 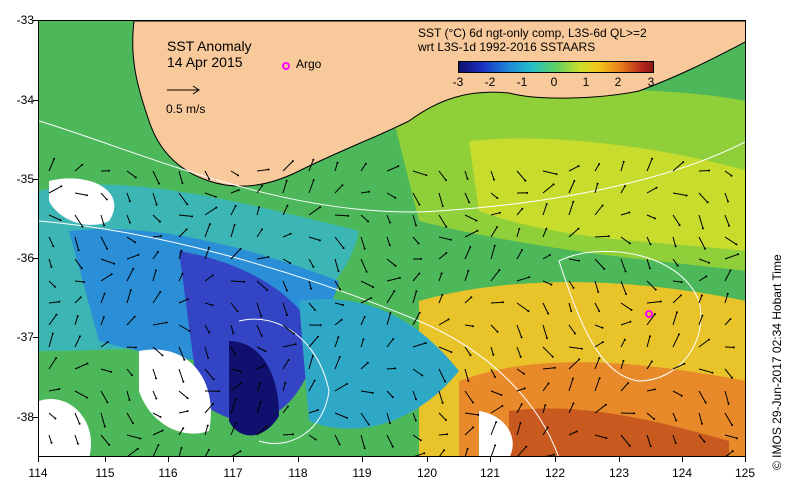 What do you see at coordinates (25, 258) in the screenshot?
I see `lat-tick-label: -36` at bounding box center [25, 258].